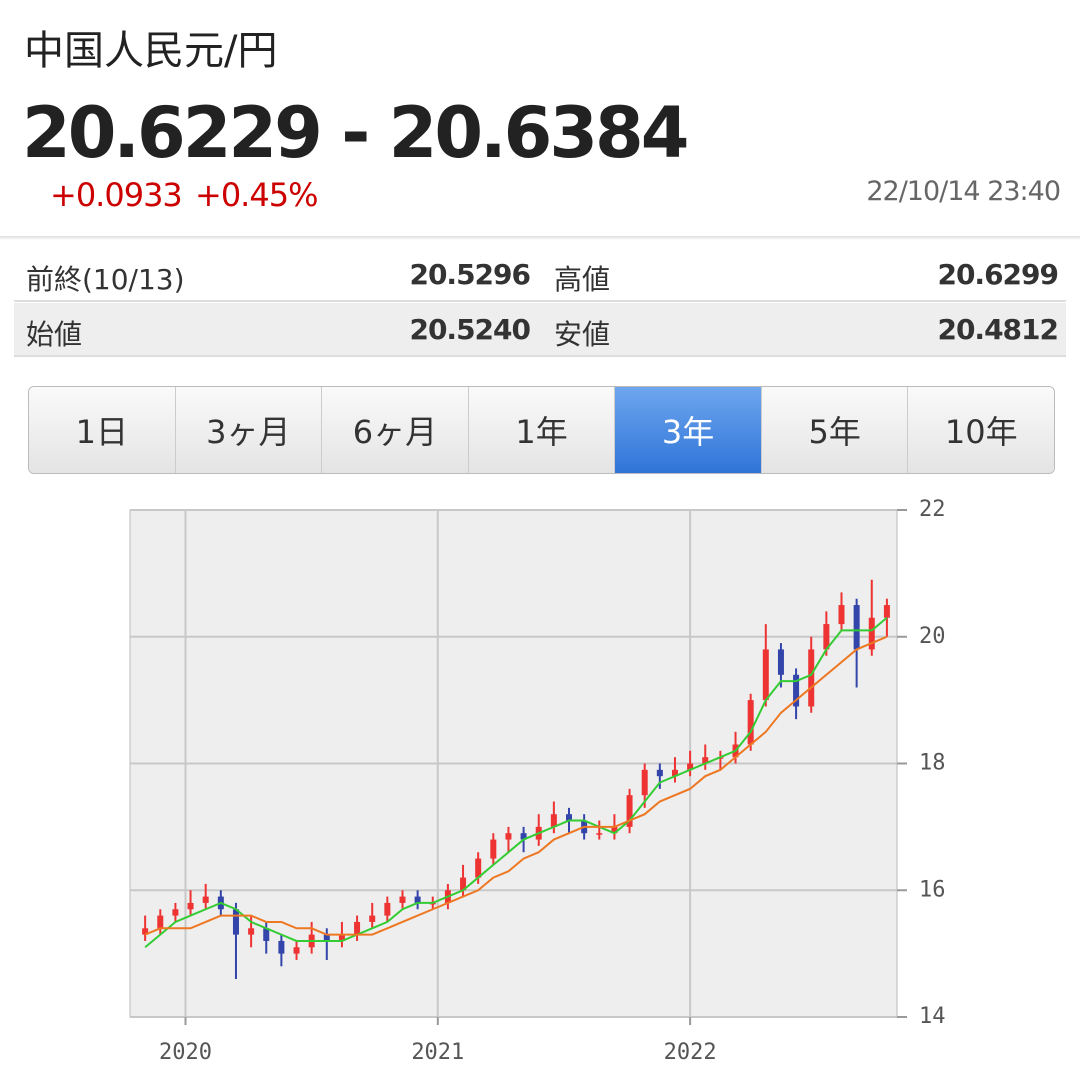 Image resolution: width=1080 pixels, height=1083 pixels. I want to click on x-tick-label: 2020, so click(185, 1052).